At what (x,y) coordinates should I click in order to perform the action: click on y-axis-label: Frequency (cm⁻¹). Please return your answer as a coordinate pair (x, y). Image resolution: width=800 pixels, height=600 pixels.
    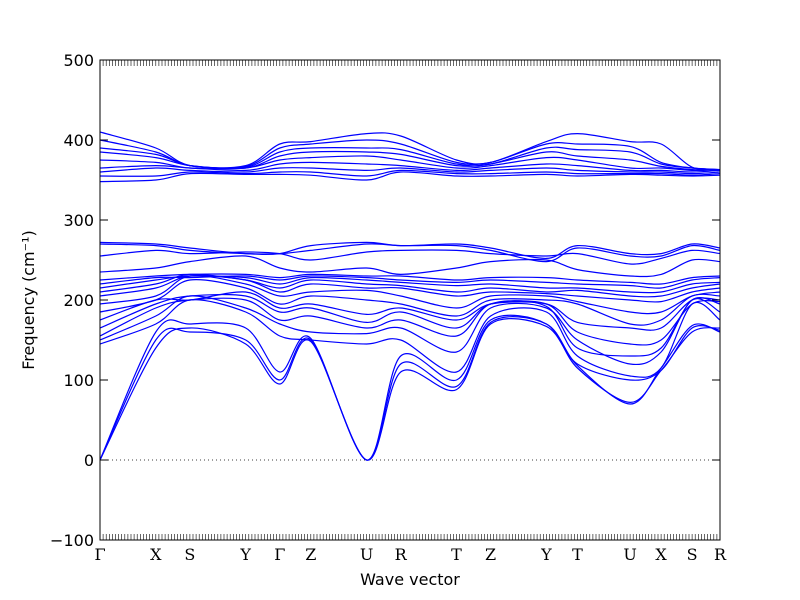
    Looking at the image, I should click on (28, 299).